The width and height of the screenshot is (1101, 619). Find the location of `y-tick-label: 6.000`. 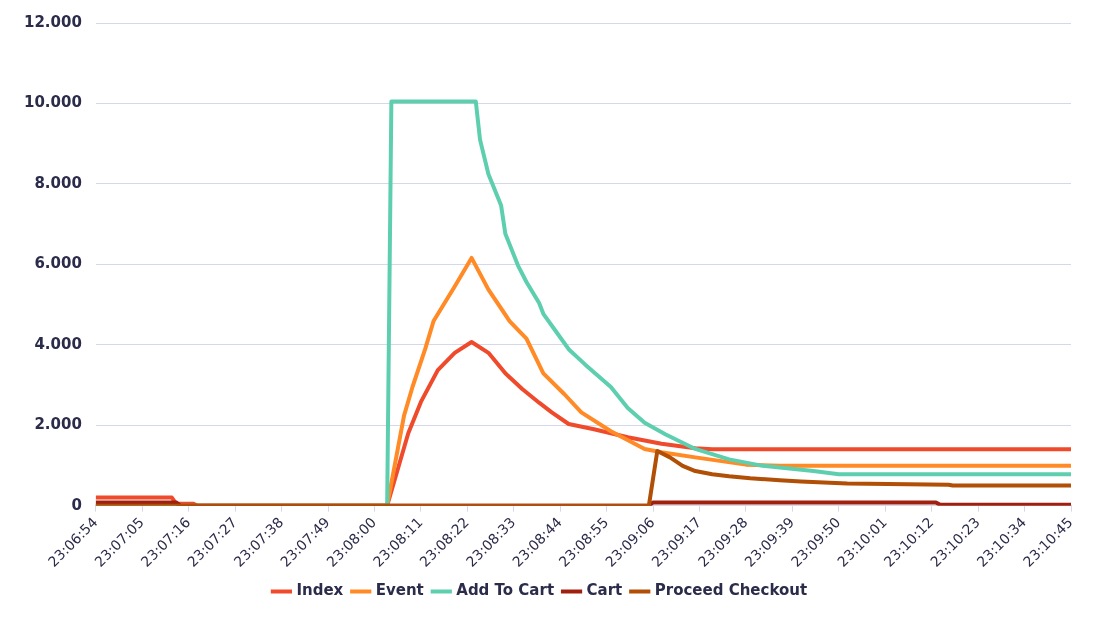

y-tick-label: 6.000 is located at coordinates (58, 263).